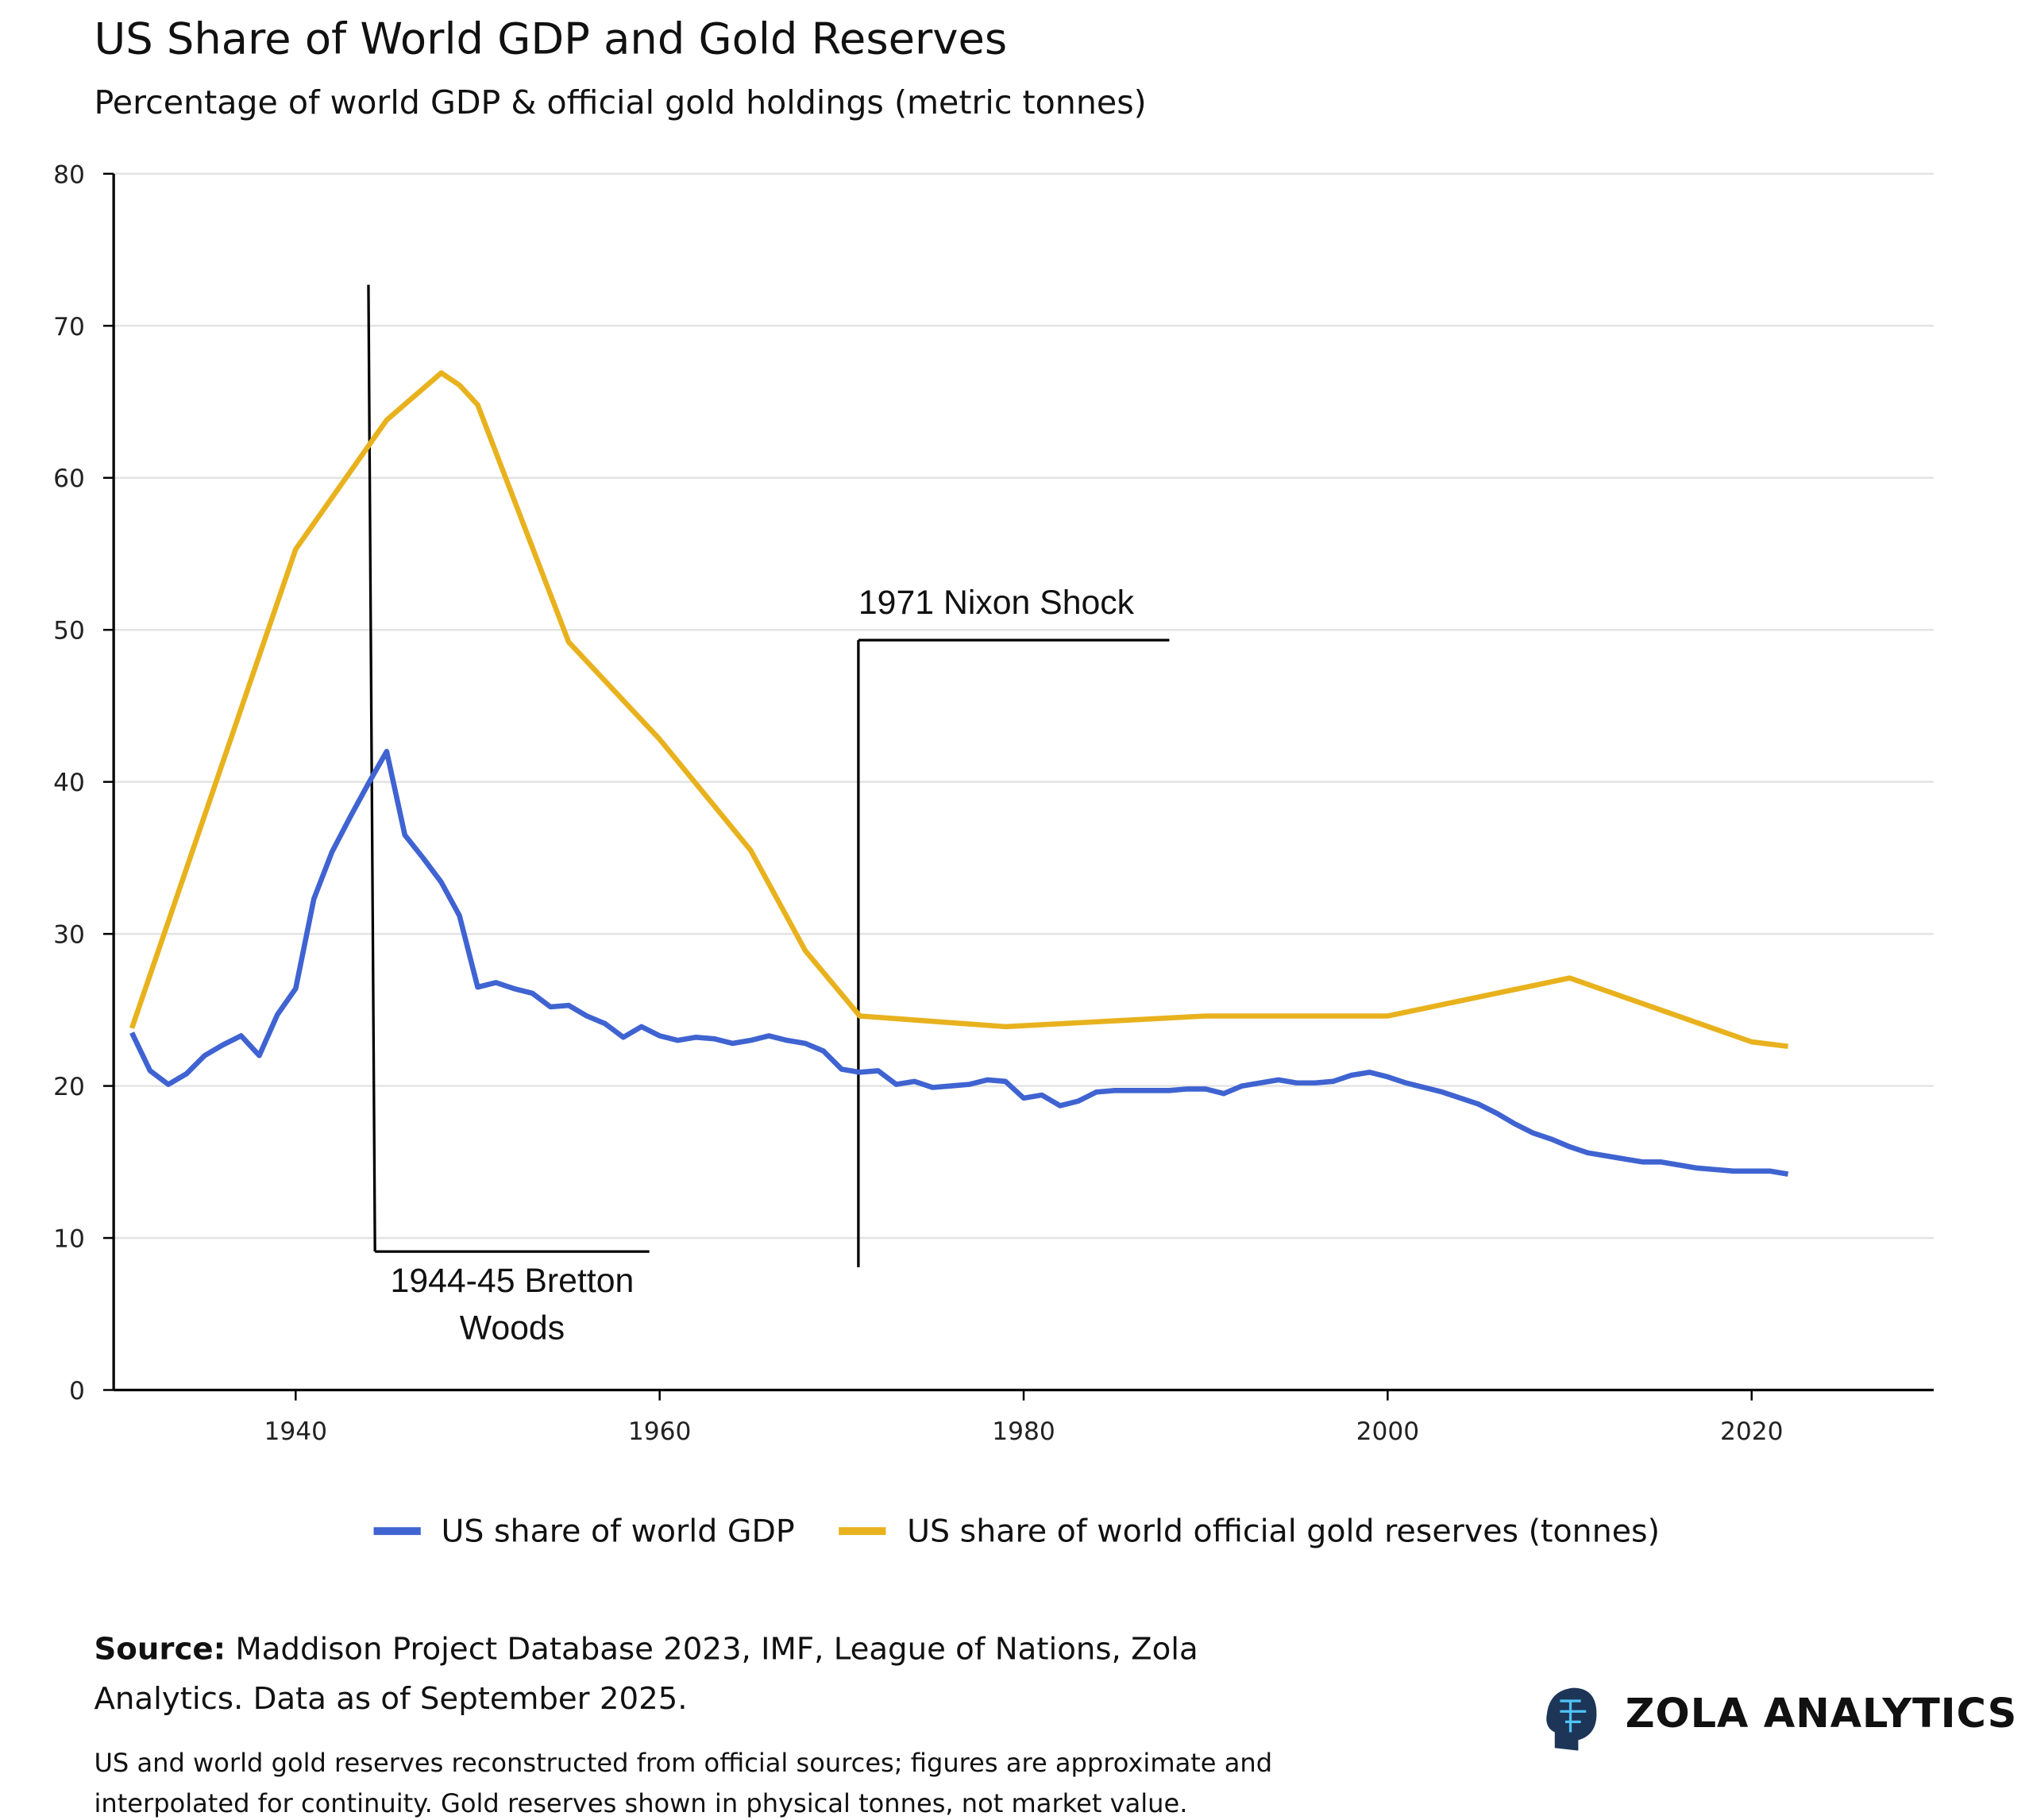 The image size is (2033, 1820). Describe the element at coordinates (1752, 1431) in the screenshot. I see `x-tick-label: 2020` at that location.